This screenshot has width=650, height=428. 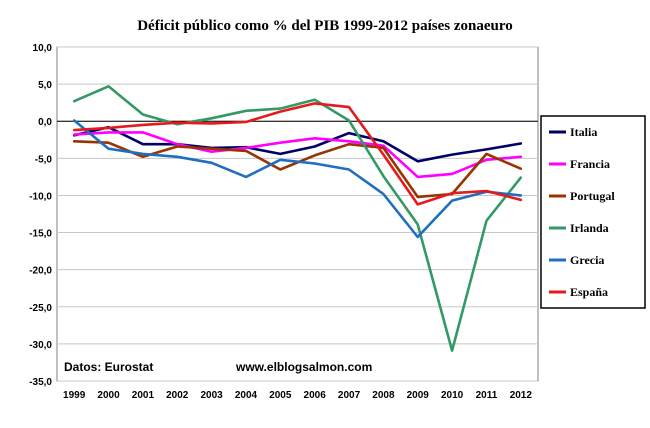 What do you see at coordinates (280, 395) in the screenshot?
I see `x-tick-label: 2005` at bounding box center [280, 395].